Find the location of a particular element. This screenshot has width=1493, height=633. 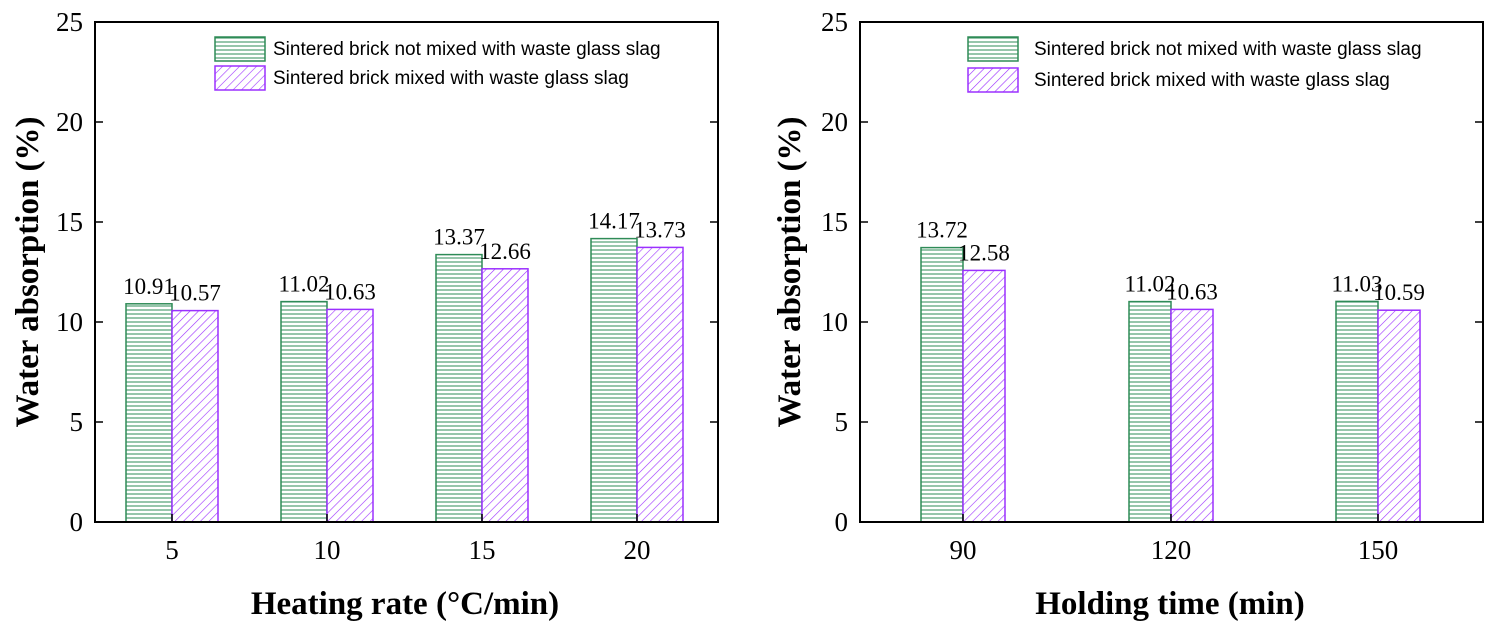

data-label-series2-120: 10.63 is located at coordinates (1192, 291).